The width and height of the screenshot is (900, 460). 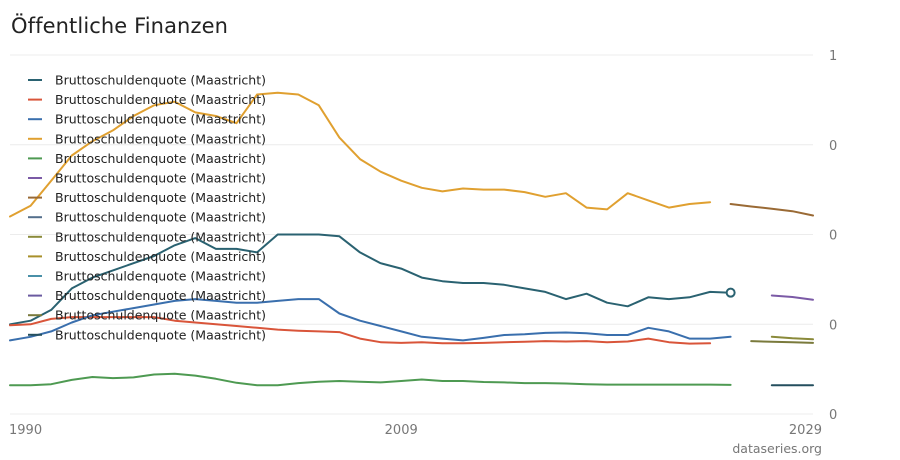 I want to click on x-tick-label: 2029, so click(x=805, y=430).